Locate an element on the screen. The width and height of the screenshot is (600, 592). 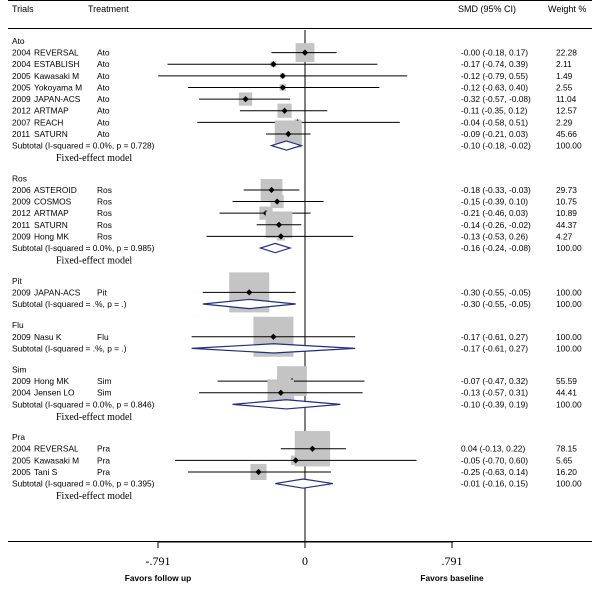
study-trial: COSMOS is located at coordinates (53, 202).